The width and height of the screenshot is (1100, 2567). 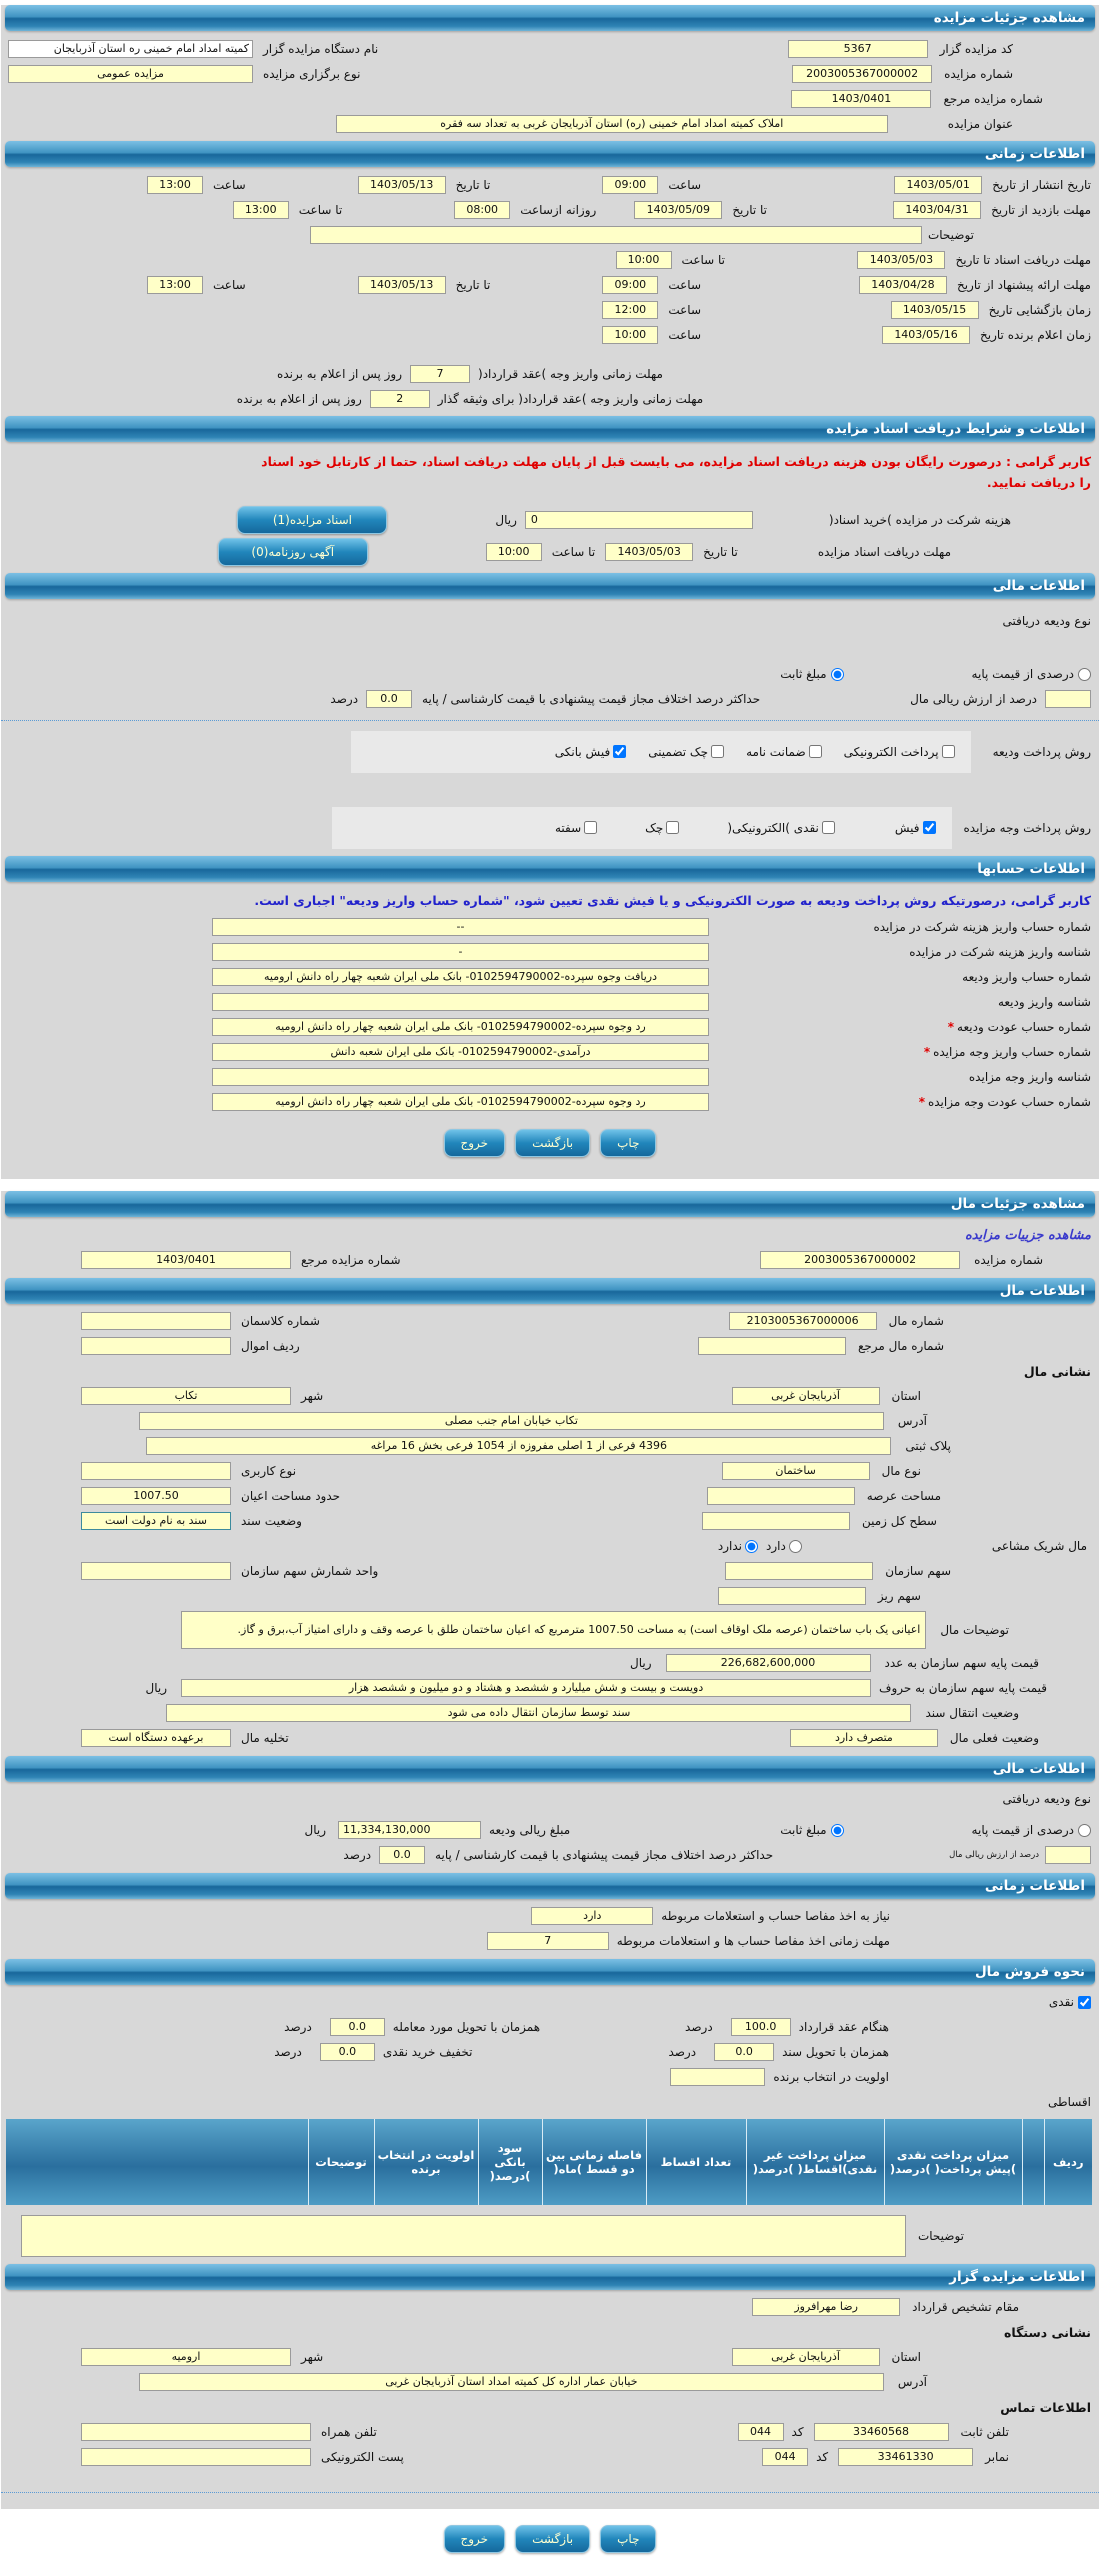 I want to click on time-desc-input, so click(x=615, y=234).